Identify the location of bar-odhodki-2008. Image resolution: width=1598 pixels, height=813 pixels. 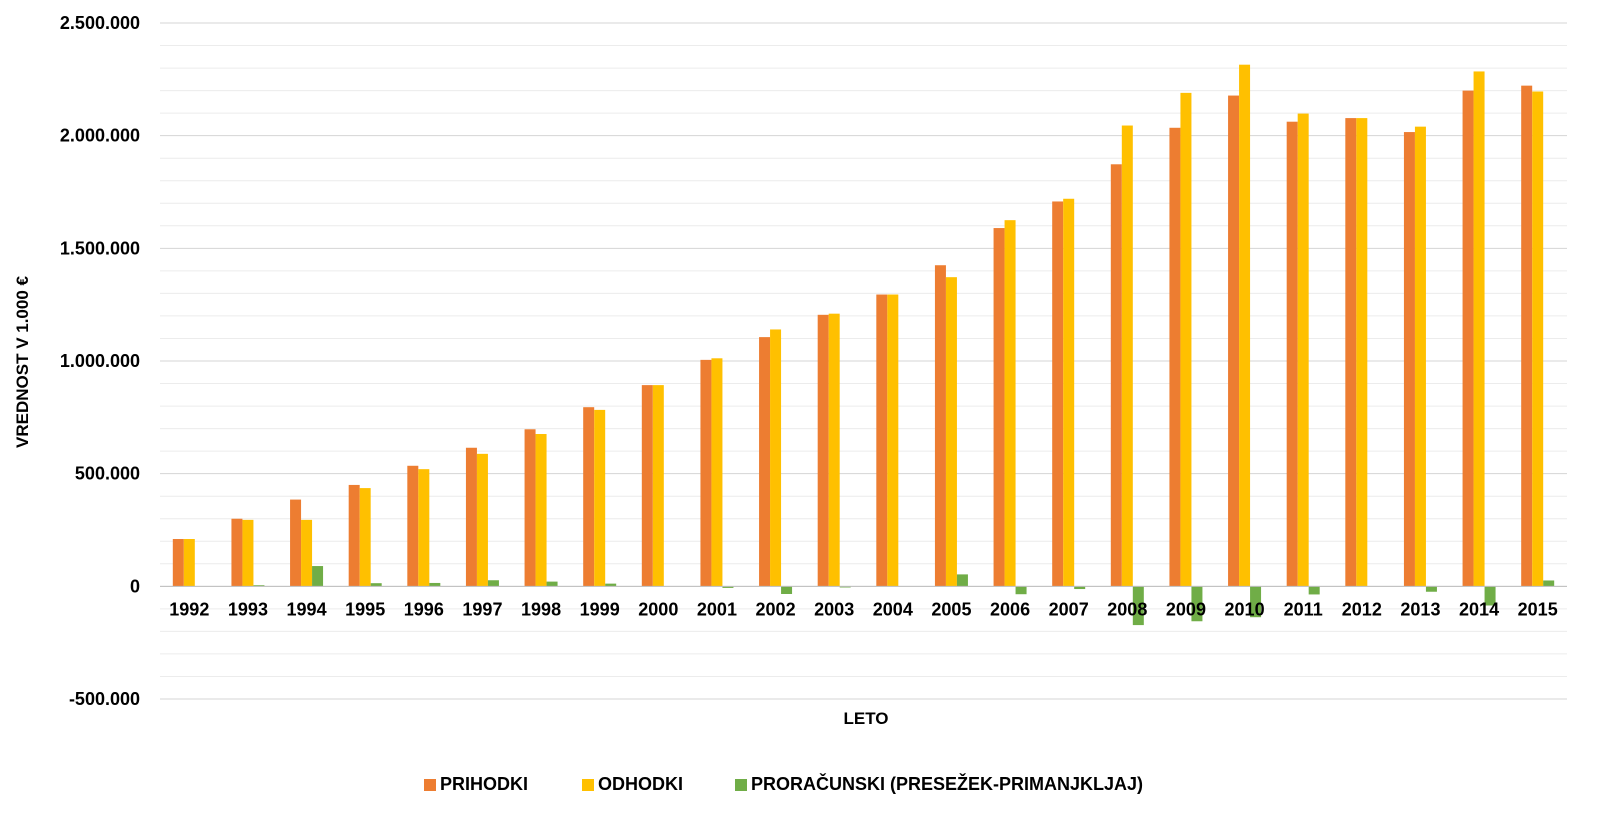
(1127, 356).